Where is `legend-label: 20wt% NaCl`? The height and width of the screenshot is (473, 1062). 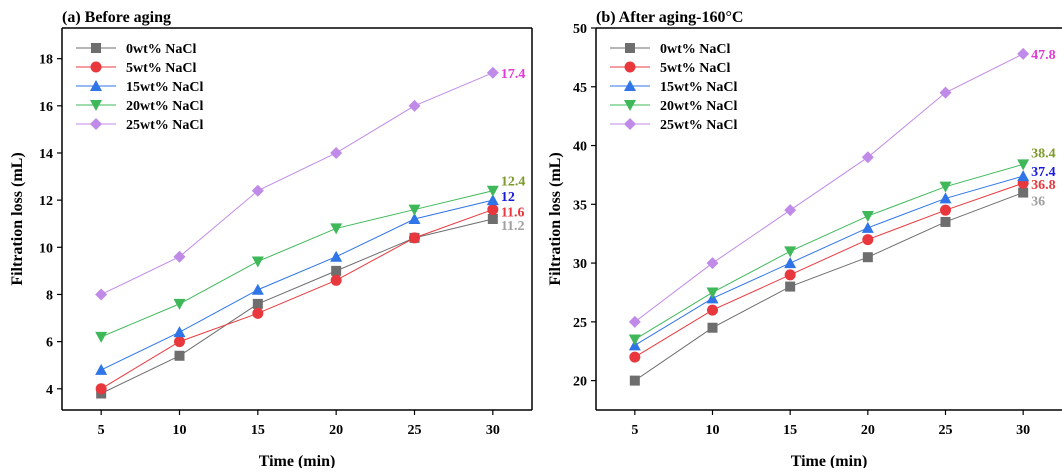 legend-label: 20wt% NaCl is located at coordinates (164, 106).